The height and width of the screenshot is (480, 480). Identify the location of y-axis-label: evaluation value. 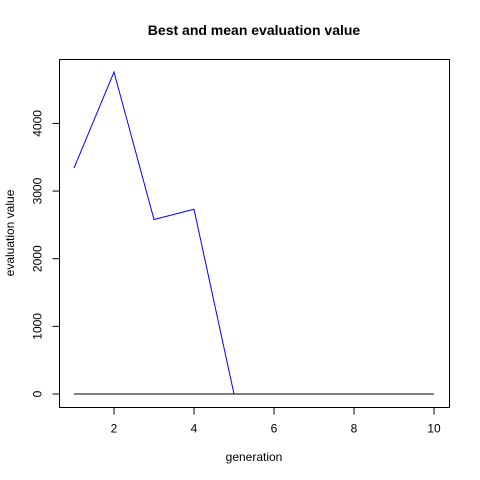
(10, 232).